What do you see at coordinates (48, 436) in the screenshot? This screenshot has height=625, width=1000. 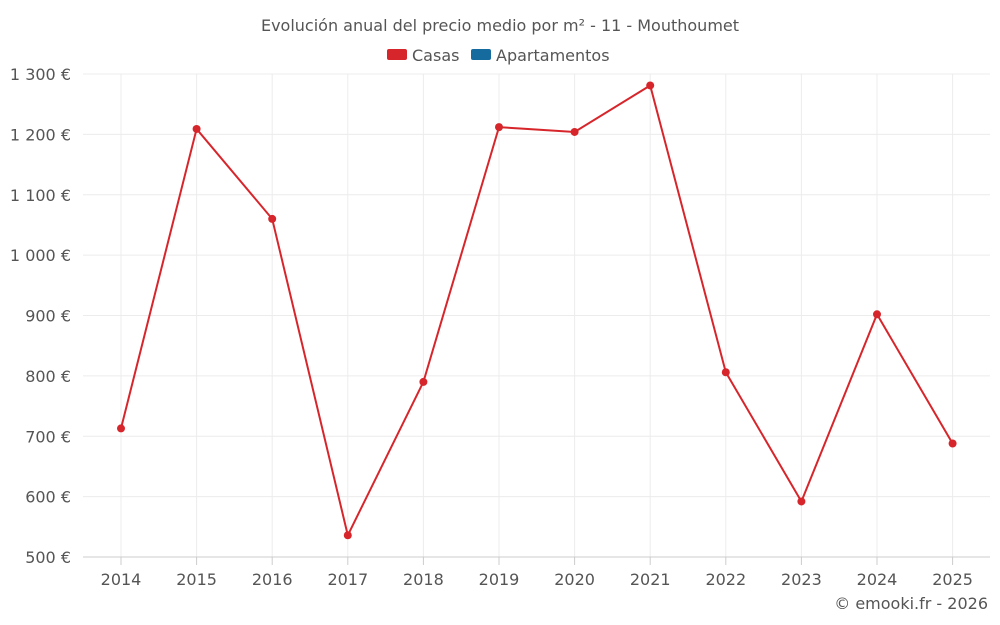 I see `y-tick-label: 700 €` at bounding box center [48, 436].